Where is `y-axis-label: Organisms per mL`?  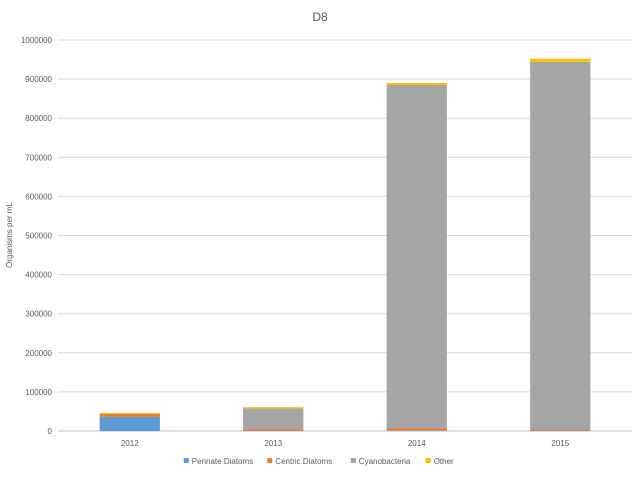
y-axis-label: Organisms per mL is located at coordinates (9, 235).